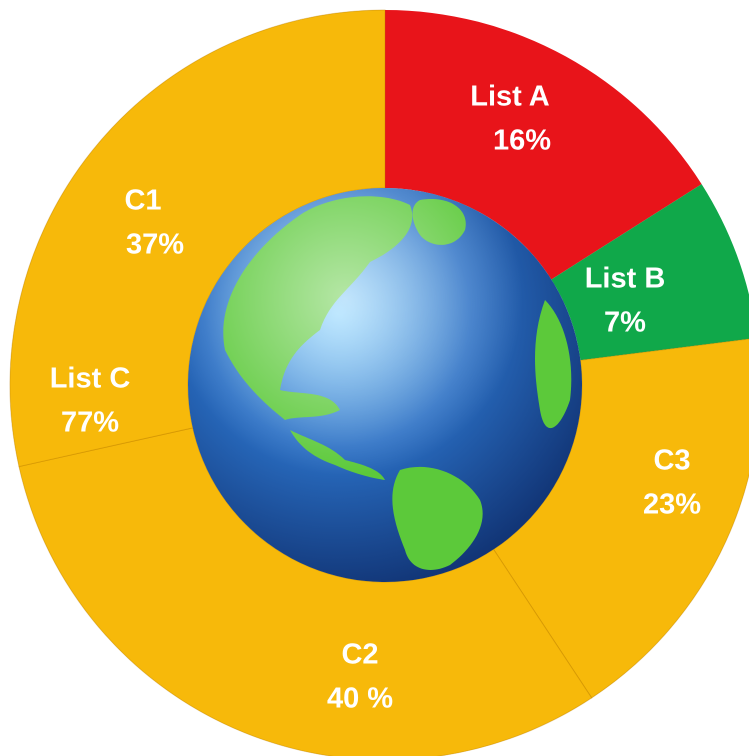  I want to click on sub-value-label: 23%, so click(672, 505).